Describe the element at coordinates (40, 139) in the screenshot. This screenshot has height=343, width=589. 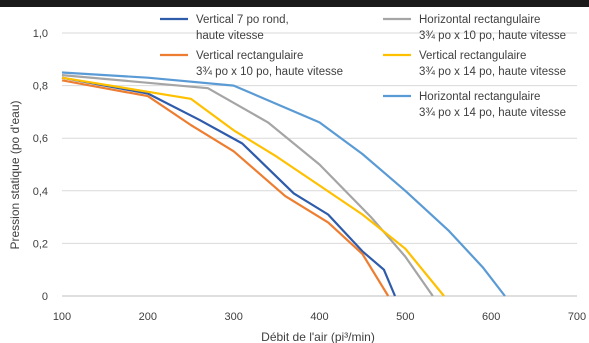
I see `y-tick-label: 0,6` at that location.